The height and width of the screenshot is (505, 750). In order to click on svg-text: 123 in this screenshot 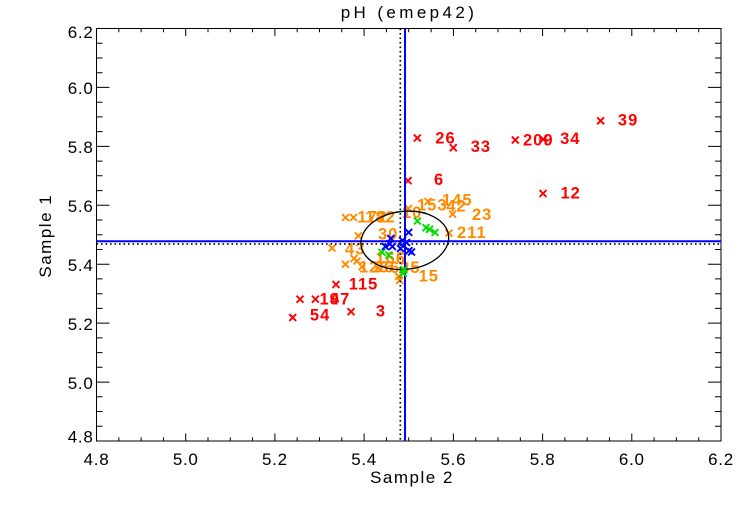, I will do `click(374, 267)`.